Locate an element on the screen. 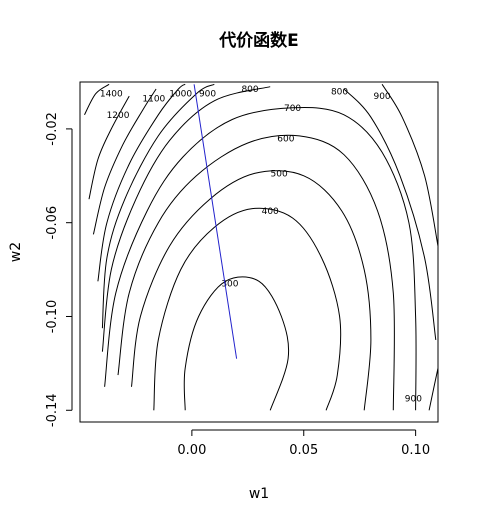  y-axis-label: w2 is located at coordinates (16, 252).